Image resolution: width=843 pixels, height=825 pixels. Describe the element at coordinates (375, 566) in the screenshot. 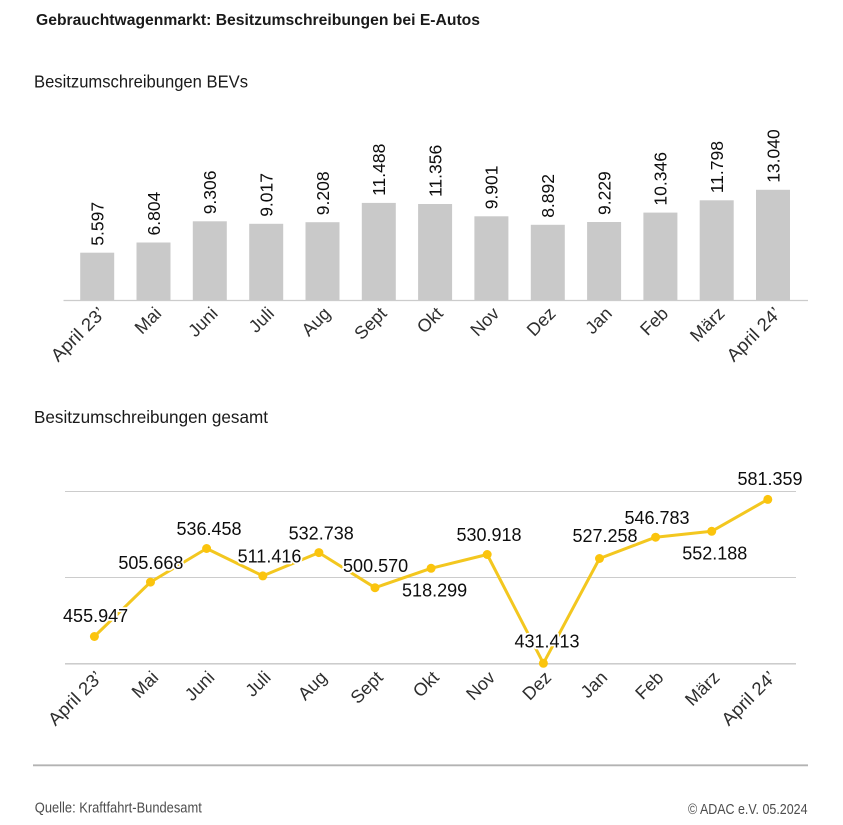

I see `svg-text: 500.570` at that location.